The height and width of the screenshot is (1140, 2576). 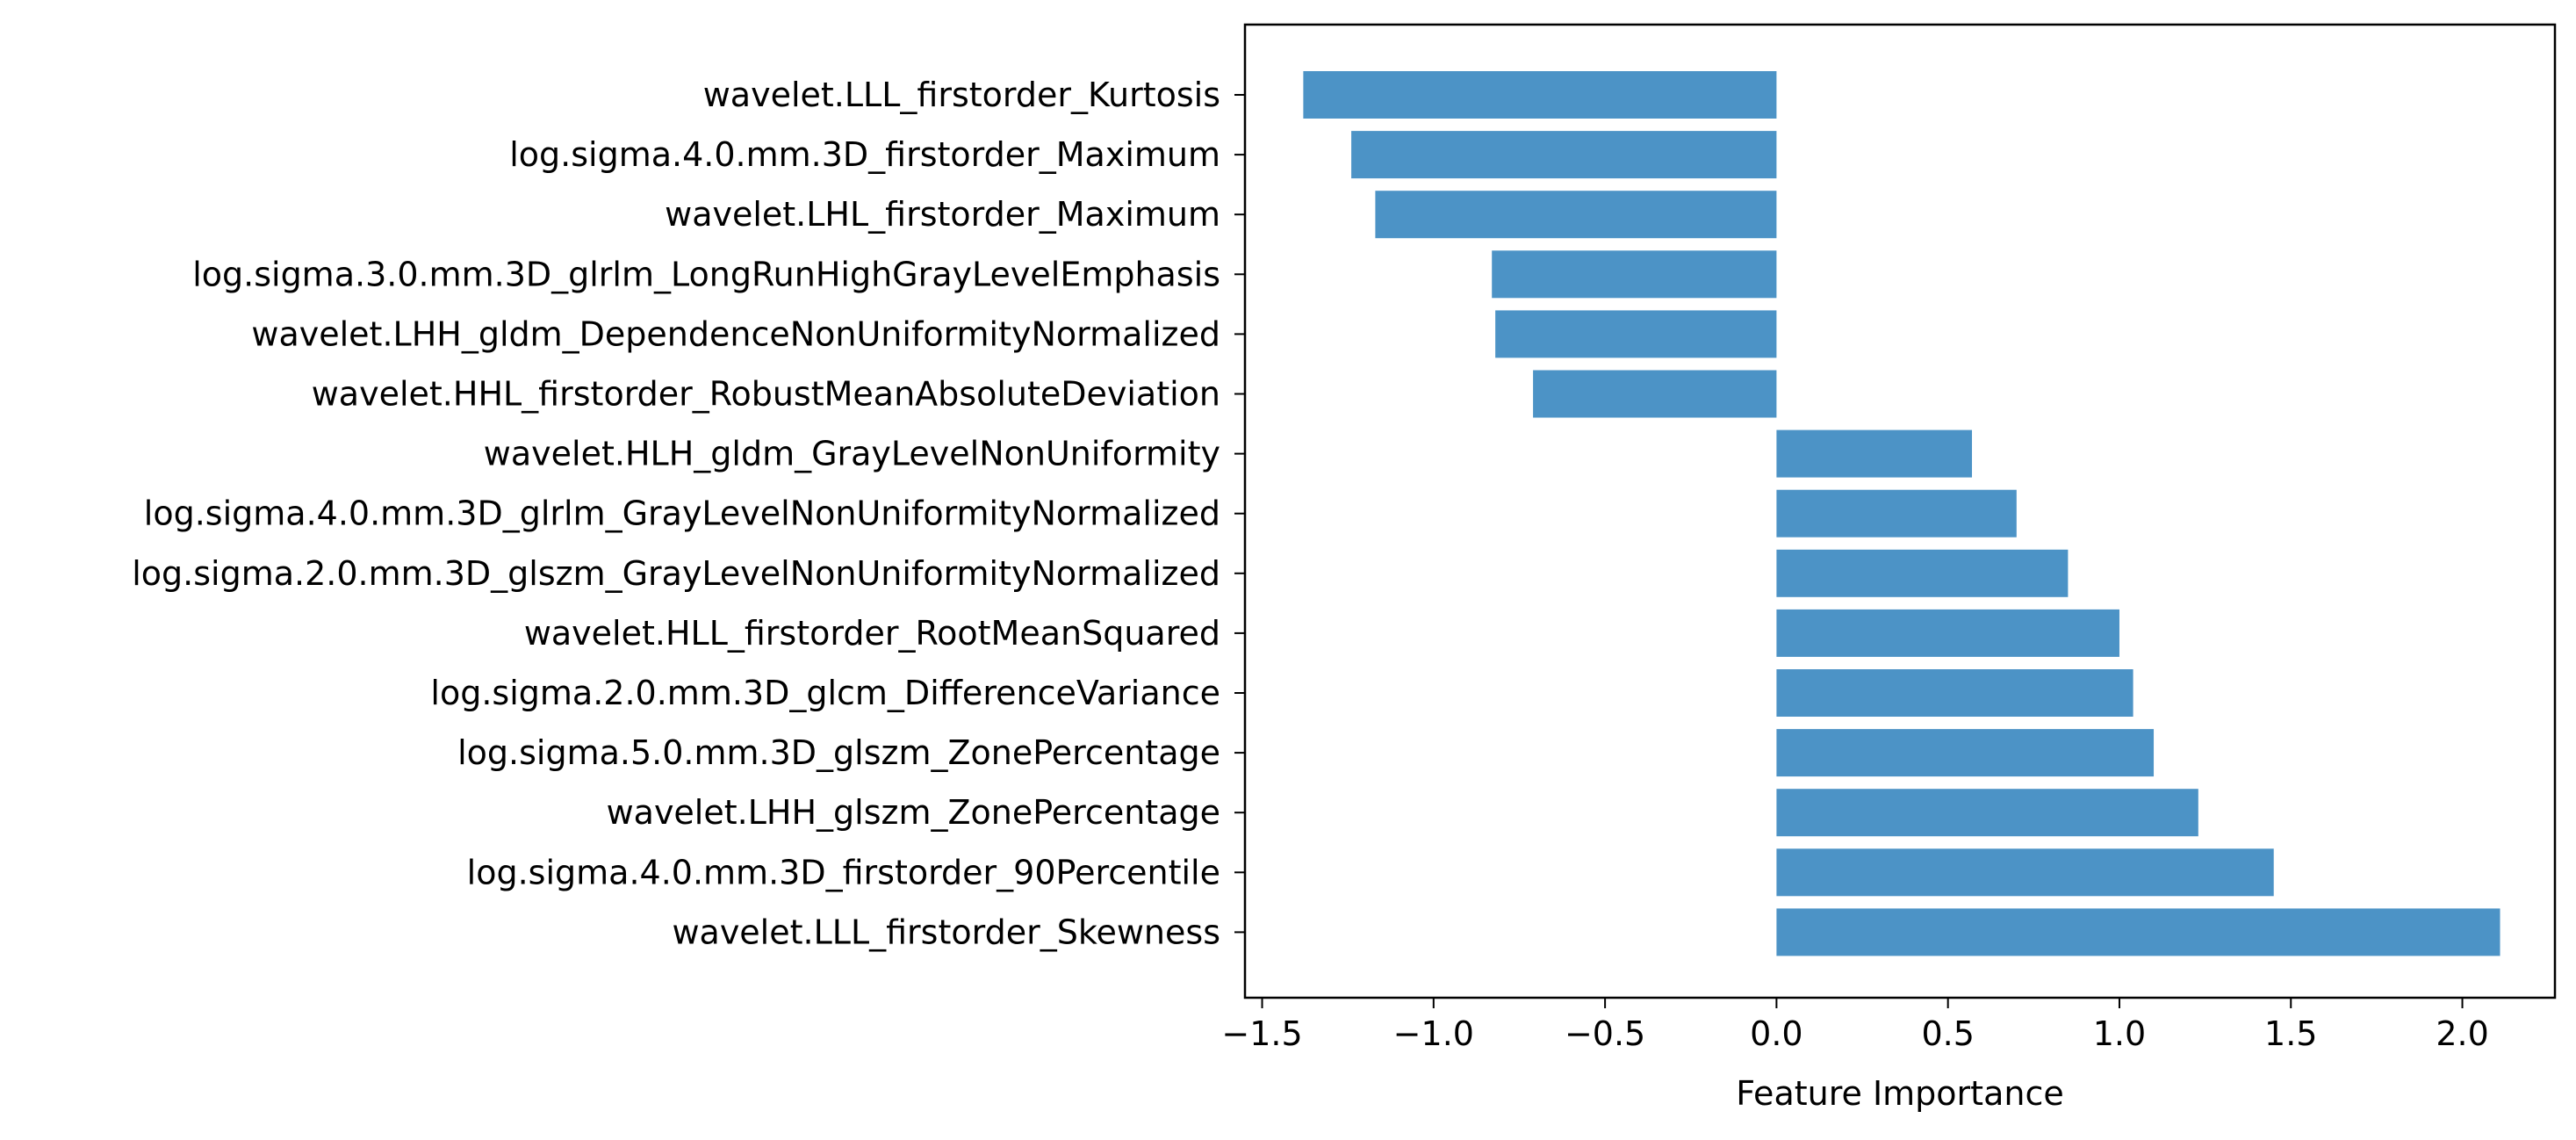 I want to click on y-tick-label: wavelet.LHH_glszm_ZonePercentage, so click(x=913, y=812).